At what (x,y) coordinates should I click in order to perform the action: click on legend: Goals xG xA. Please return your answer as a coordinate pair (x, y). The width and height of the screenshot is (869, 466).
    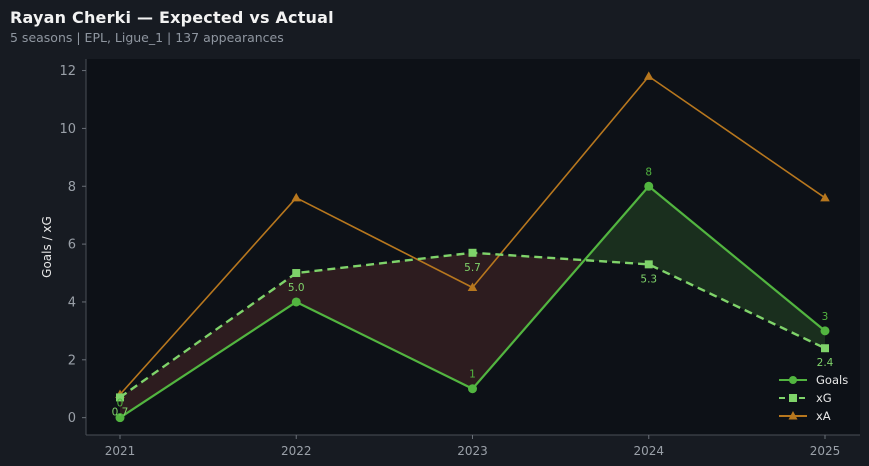
    Looking at the image, I should click on (813, 398).